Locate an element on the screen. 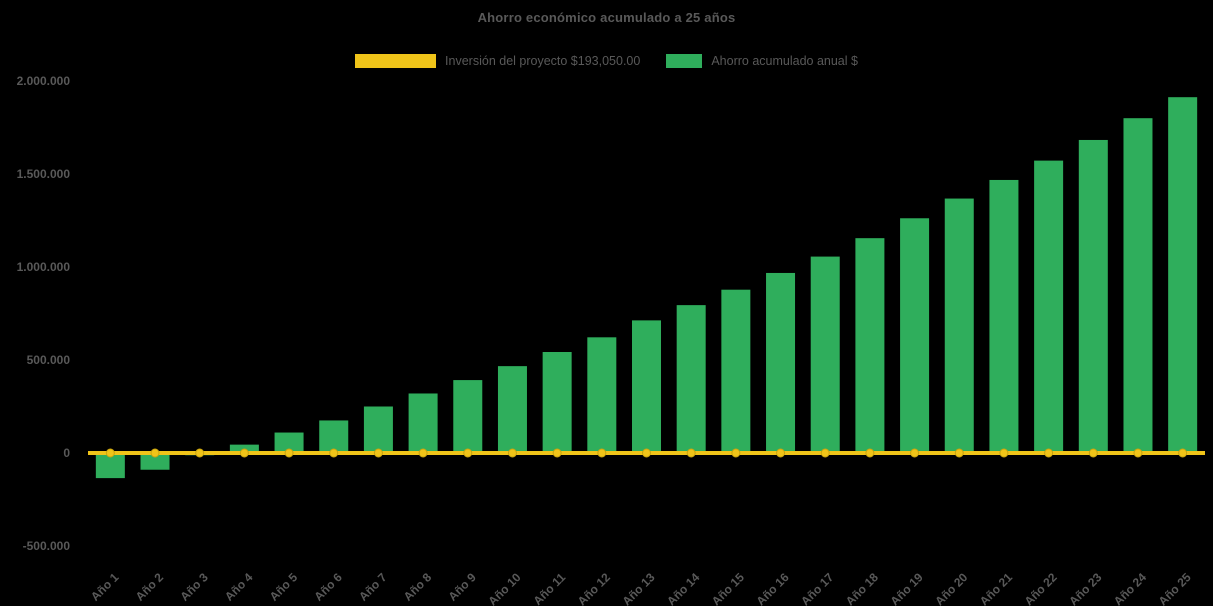 This screenshot has width=1213, height=606. x-axis-label: Año 25 is located at coordinates (1175, 588).